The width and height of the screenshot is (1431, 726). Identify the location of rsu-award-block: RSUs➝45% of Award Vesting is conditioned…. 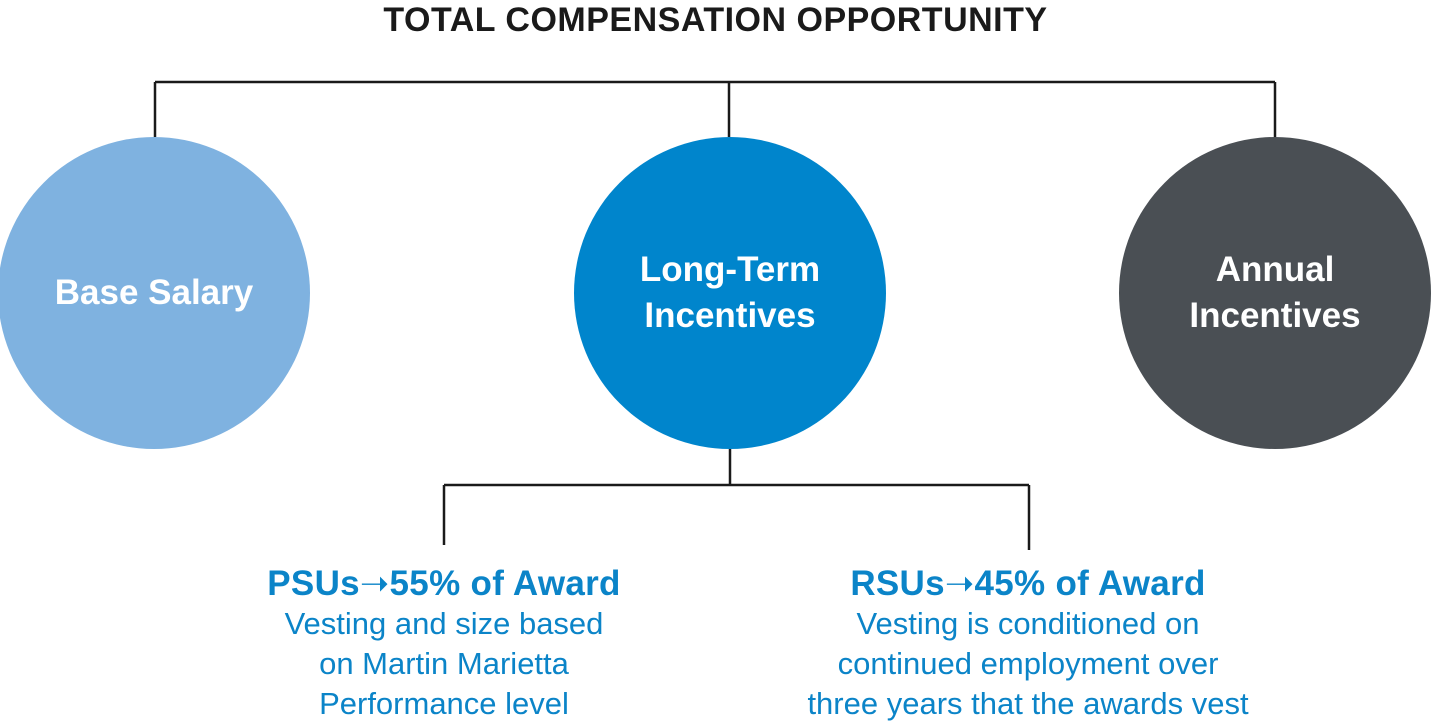
(1028, 644).